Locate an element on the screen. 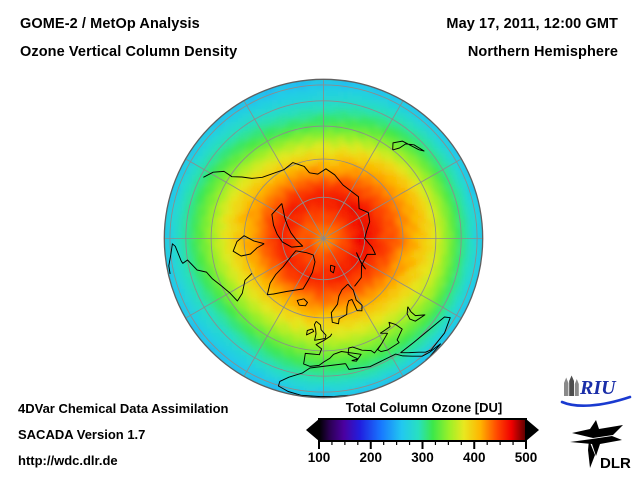 This screenshot has height=480, width=640. colorbar-cap-high is located at coordinates (532, 430).